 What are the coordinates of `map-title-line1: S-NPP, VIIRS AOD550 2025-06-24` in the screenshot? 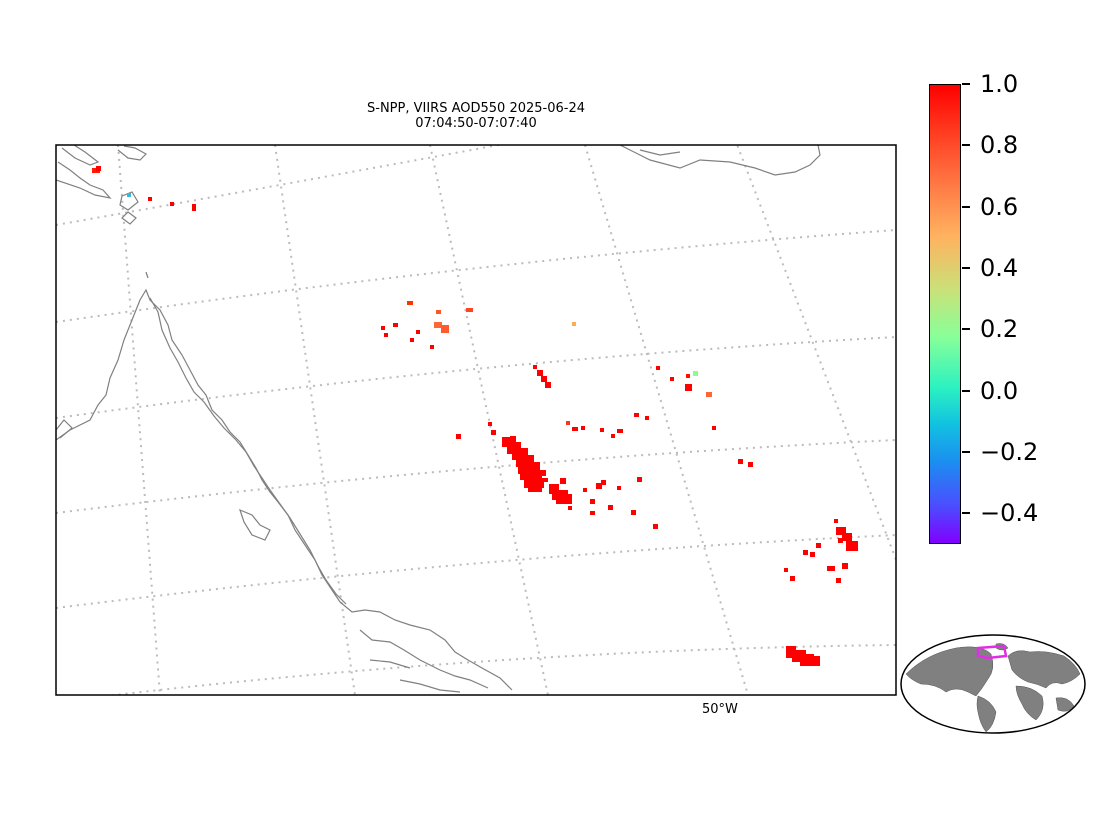 It's located at (476, 108).